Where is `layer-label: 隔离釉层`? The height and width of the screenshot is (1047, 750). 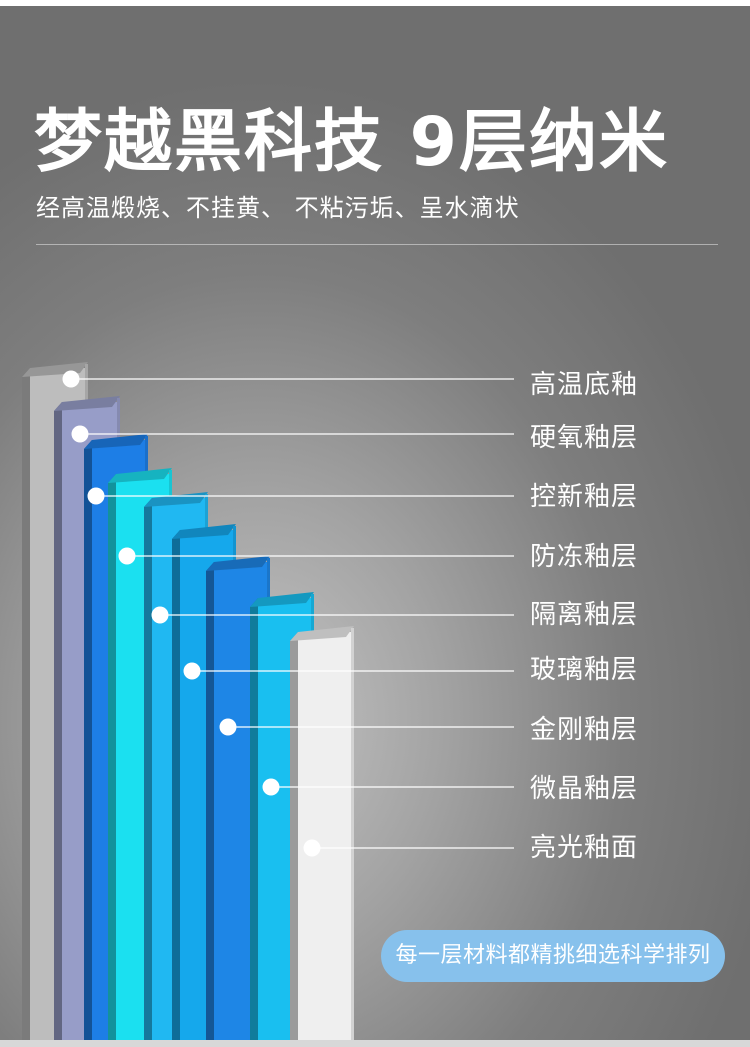 layer-label: 隔离釉层 is located at coordinates (584, 615).